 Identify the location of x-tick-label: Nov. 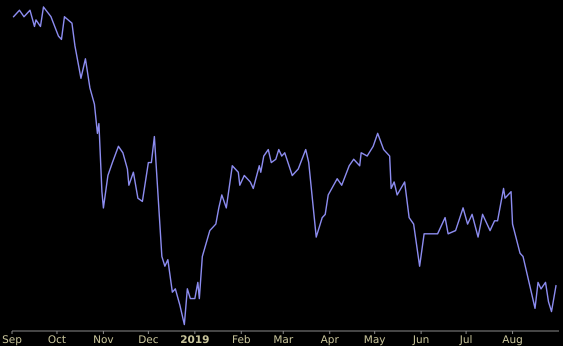
(103, 340).